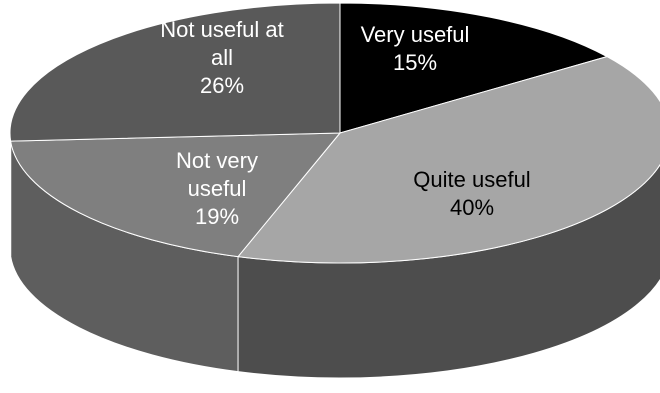 Image resolution: width=660 pixels, height=393 pixels. I want to click on slice-label-line: Very useful, so click(415, 34).